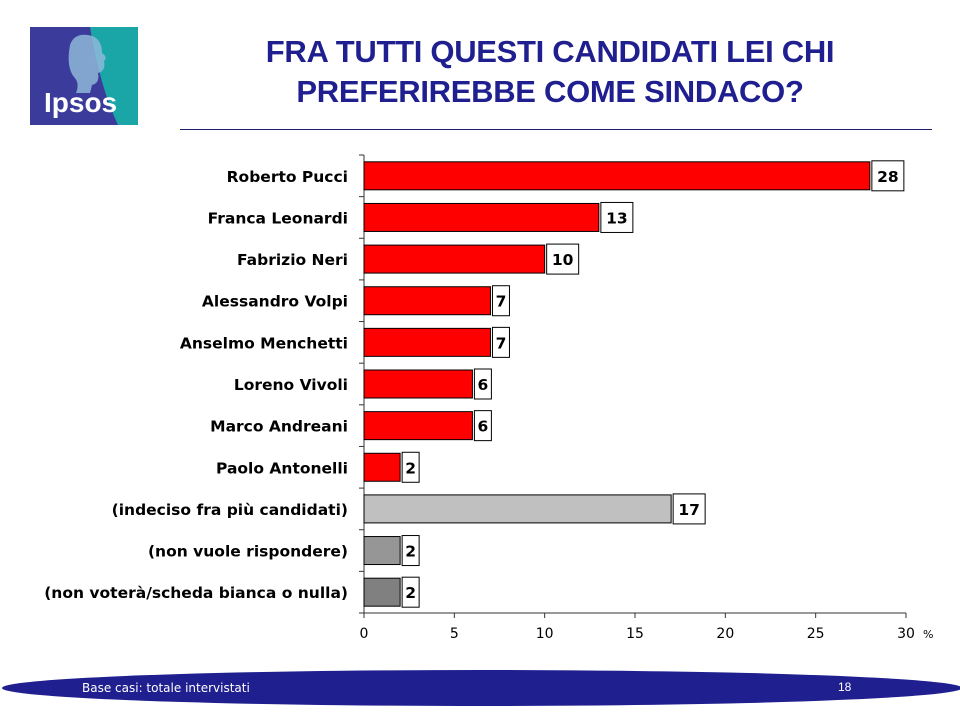 This screenshot has height=720, width=960. I want to click on x-tick-label: 15, so click(635, 634).